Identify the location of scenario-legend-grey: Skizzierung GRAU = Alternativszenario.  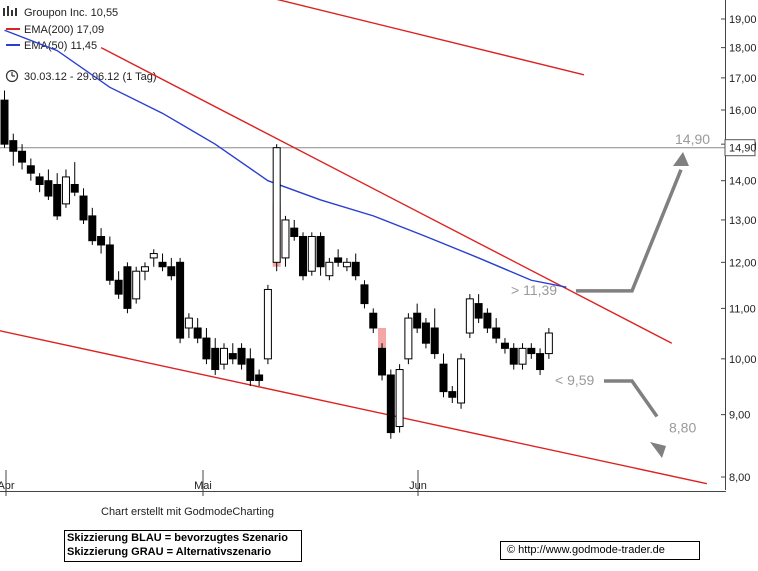
(169, 552).